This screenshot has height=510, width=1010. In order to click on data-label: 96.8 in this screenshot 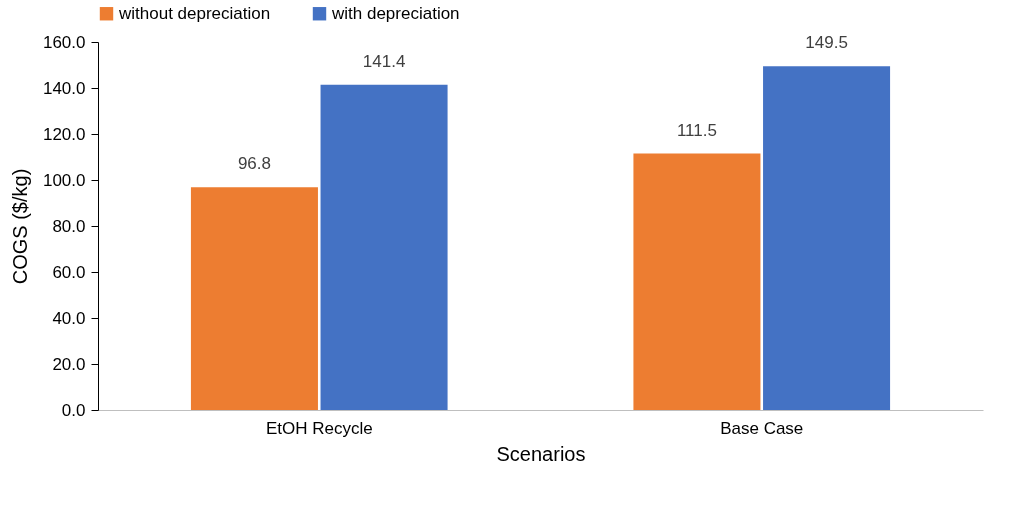, I will do `click(254, 164)`.